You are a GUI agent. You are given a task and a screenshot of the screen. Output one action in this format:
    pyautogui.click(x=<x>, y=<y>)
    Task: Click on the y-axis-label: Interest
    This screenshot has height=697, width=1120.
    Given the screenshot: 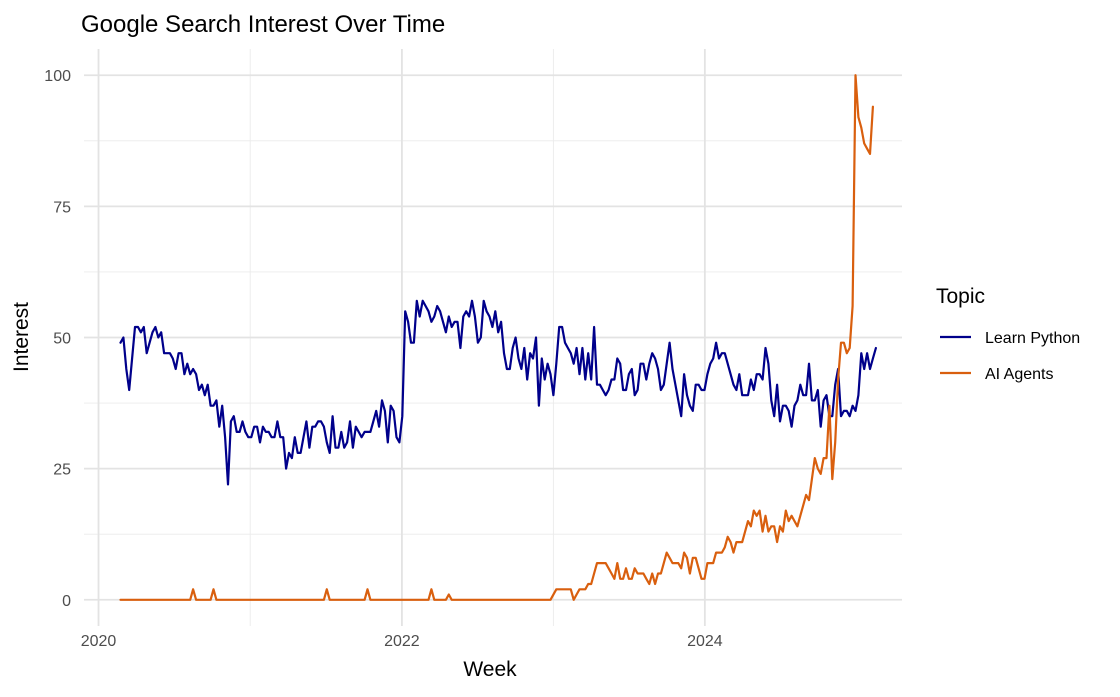 What is the action you would take?
    pyautogui.click(x=21, y=337)
    